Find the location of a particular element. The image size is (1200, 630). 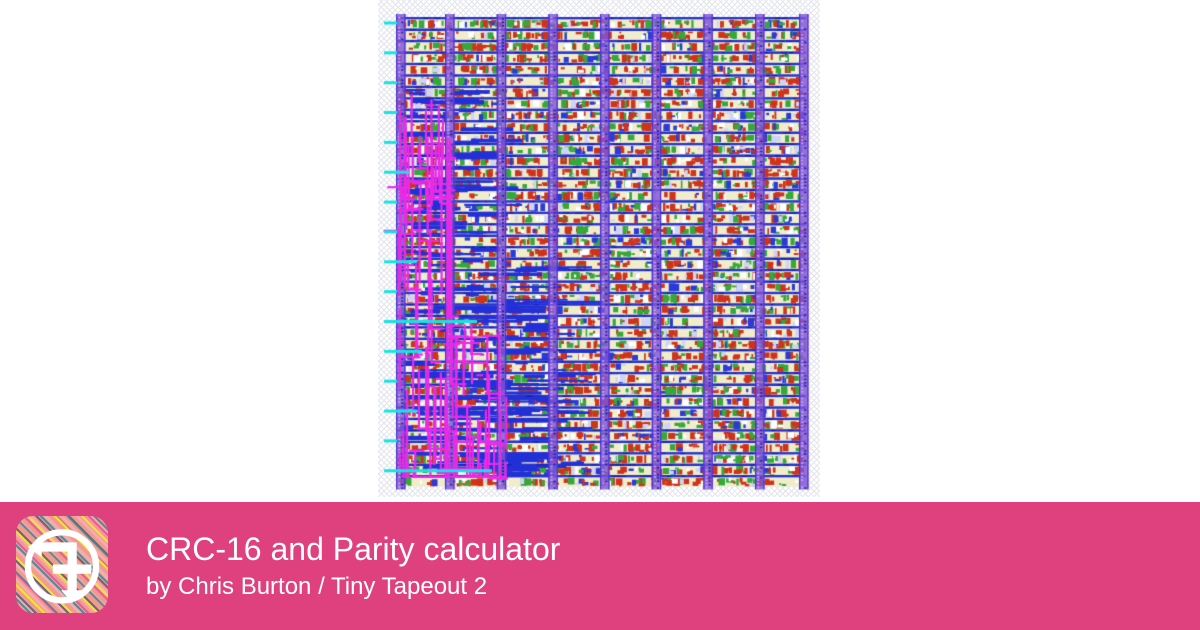

tiny-tapeout-logo-icon is located at coordinates (62, 564).